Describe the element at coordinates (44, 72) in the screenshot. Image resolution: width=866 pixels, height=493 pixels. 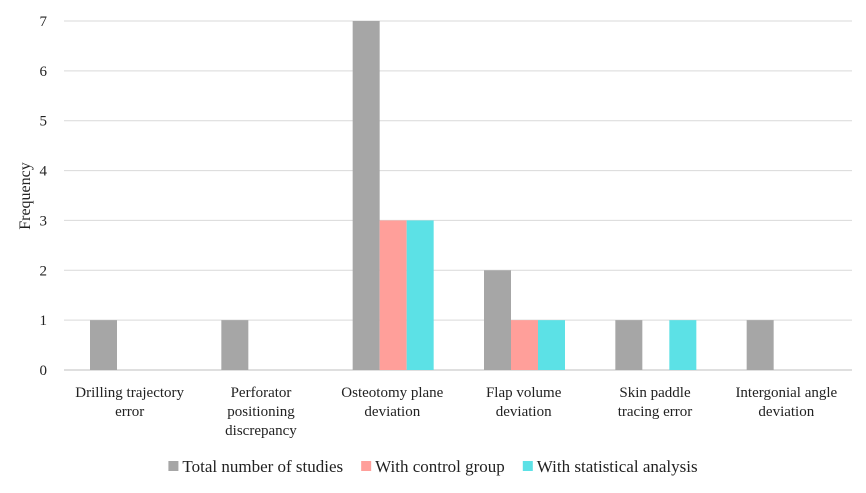
I see `y-tick-label: 6` at that location.